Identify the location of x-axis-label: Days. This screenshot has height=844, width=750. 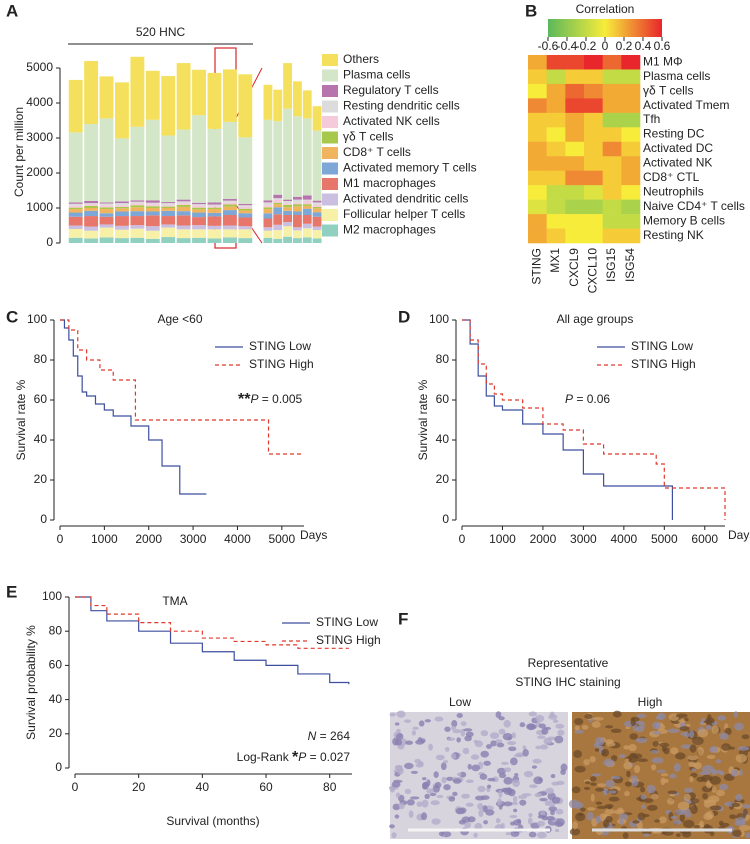
(313, 535).